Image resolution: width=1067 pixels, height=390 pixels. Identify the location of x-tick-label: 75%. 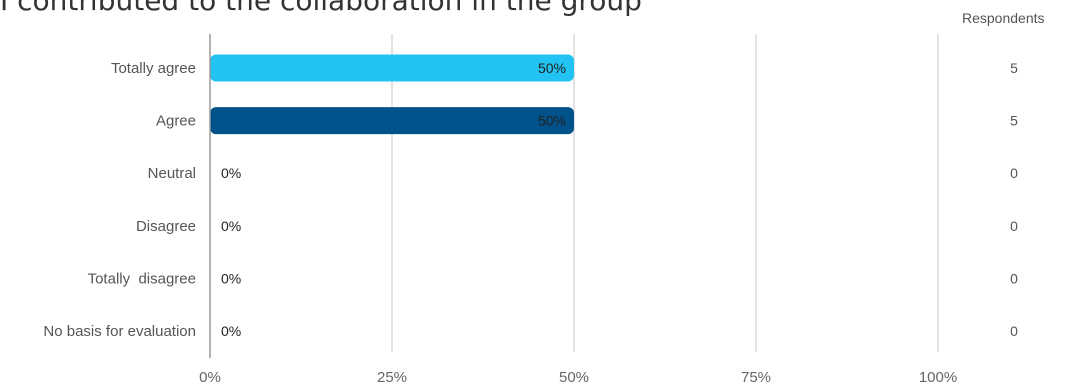
(756, 377).